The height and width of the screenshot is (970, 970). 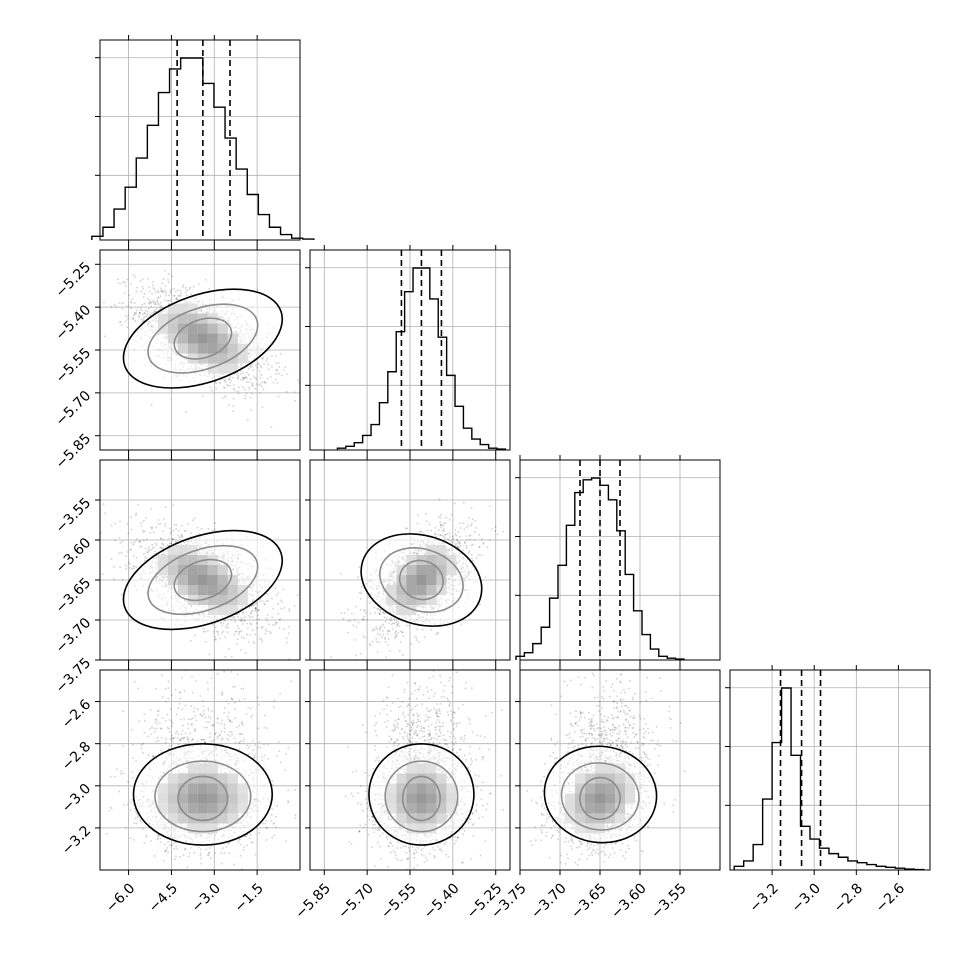 I want to click on panel-content, so click(x=417, y=578).